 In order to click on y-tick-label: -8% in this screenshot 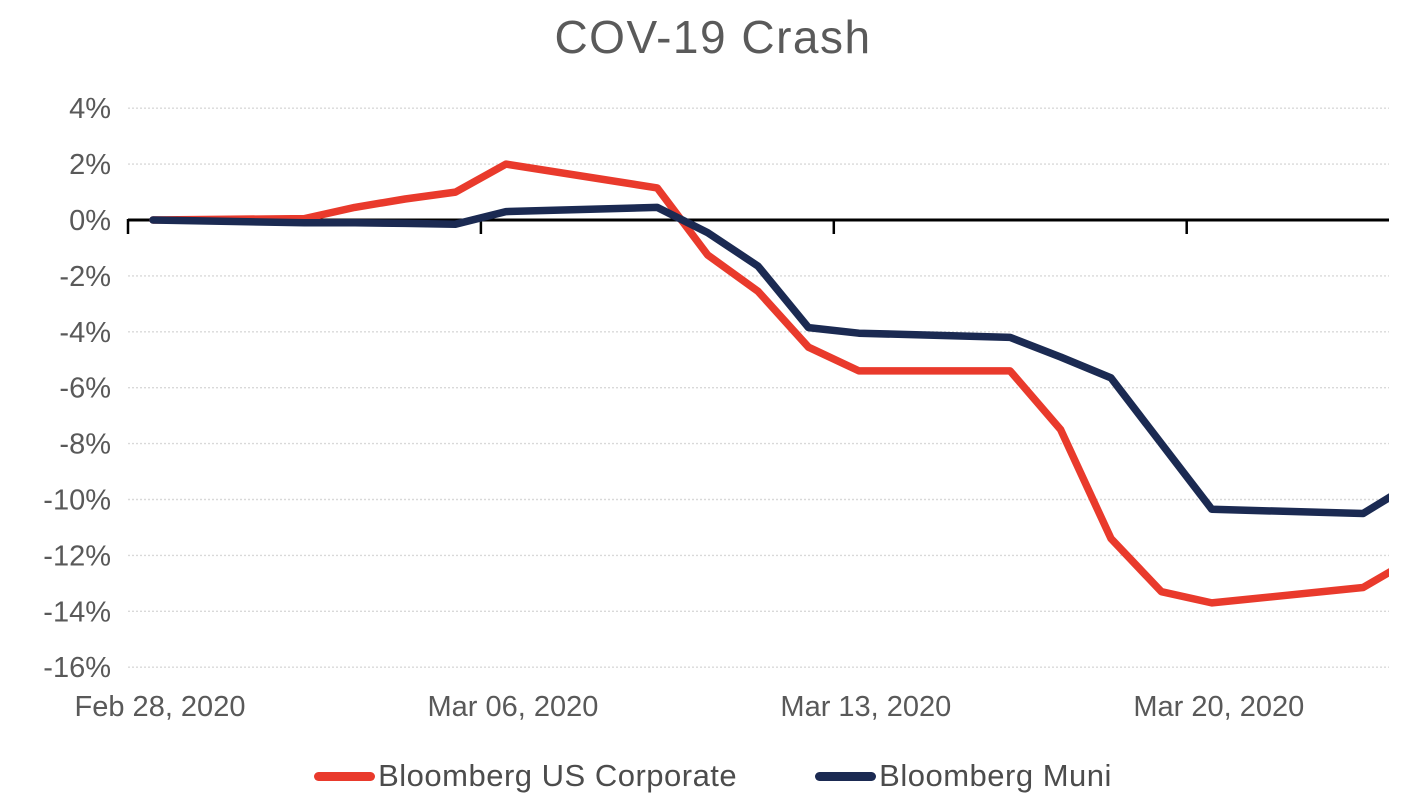, I will do `click(85, 445)`.